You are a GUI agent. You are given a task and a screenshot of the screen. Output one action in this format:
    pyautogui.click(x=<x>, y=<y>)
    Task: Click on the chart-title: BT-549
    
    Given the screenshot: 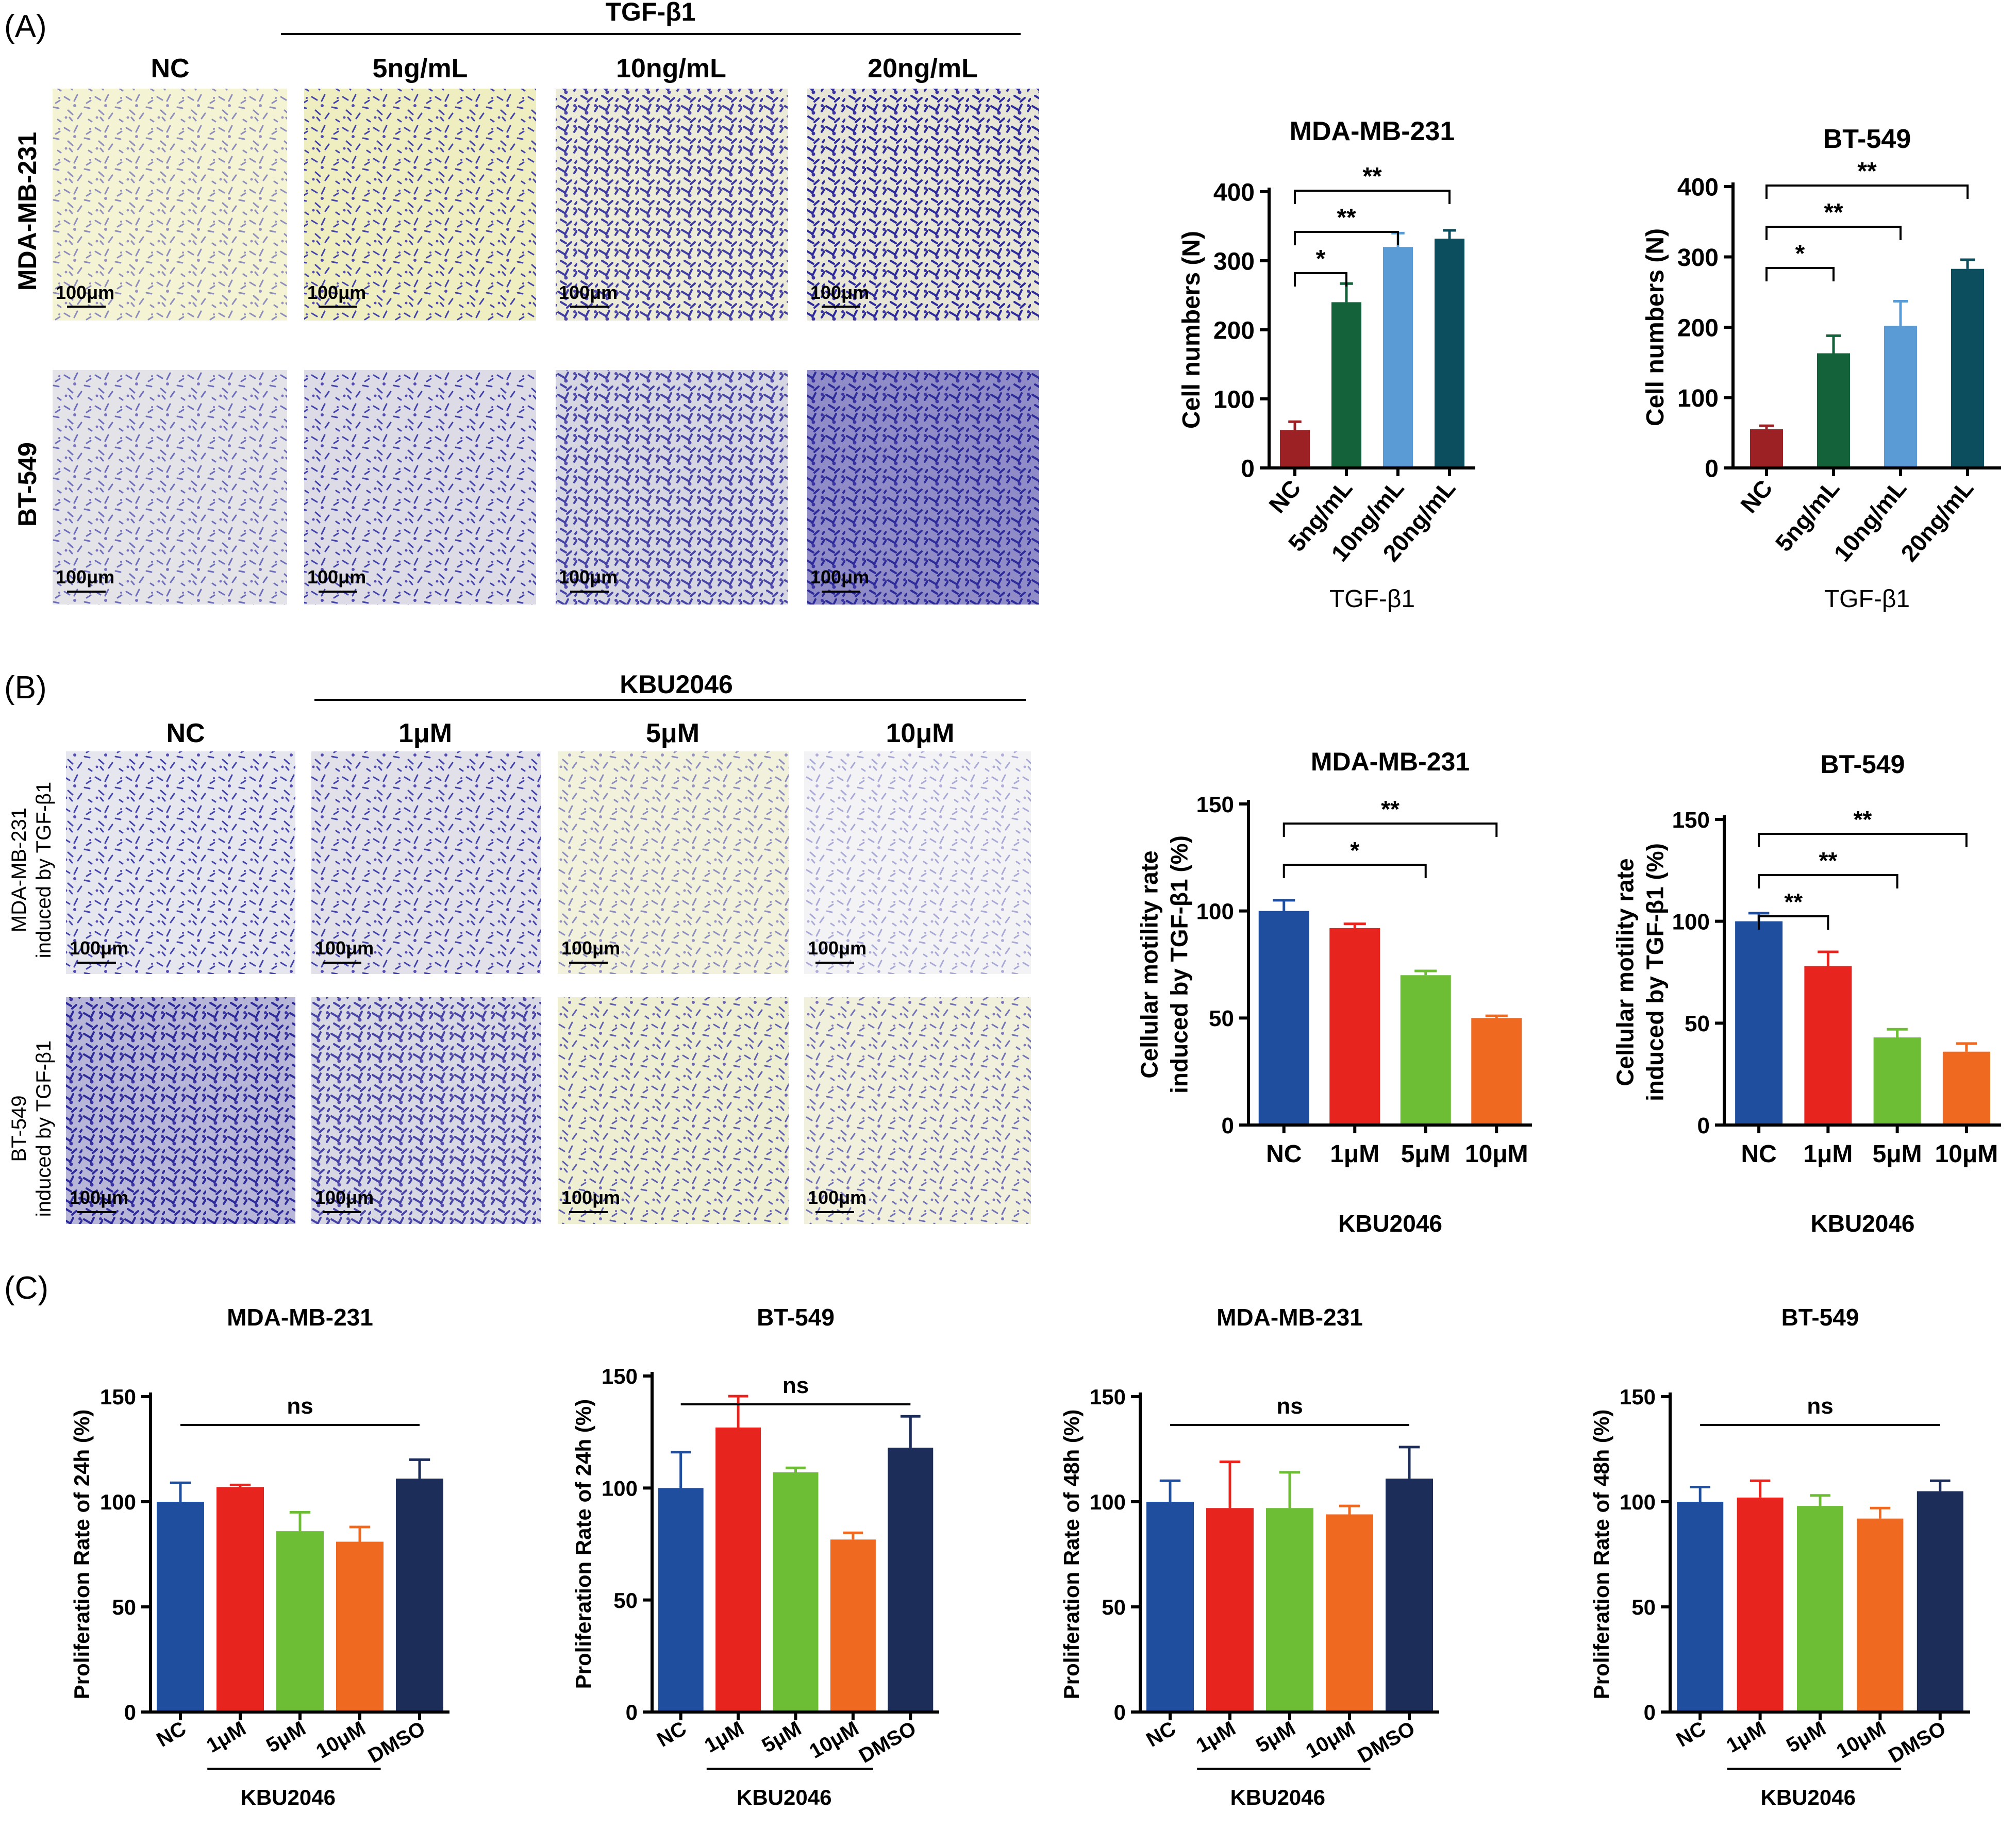 What is the action you would take?
    pyautogui.click(x=1867, y=139)
    